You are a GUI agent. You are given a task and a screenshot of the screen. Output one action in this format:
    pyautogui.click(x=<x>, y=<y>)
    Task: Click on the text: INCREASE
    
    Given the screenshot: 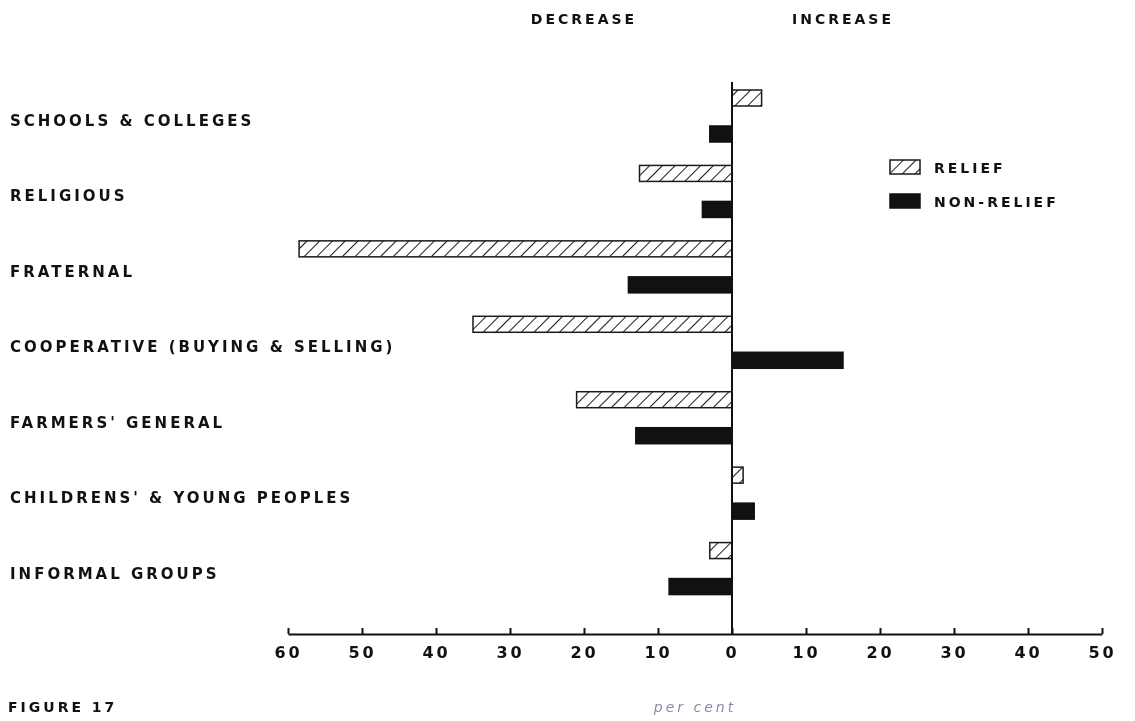 What is the action you would take?
    pyautogui.click(x=843, y=19)
    